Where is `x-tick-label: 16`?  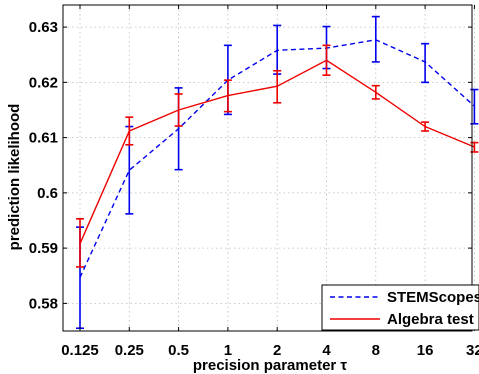 x-tick-label: 16 is located at coordinates (425, 350).